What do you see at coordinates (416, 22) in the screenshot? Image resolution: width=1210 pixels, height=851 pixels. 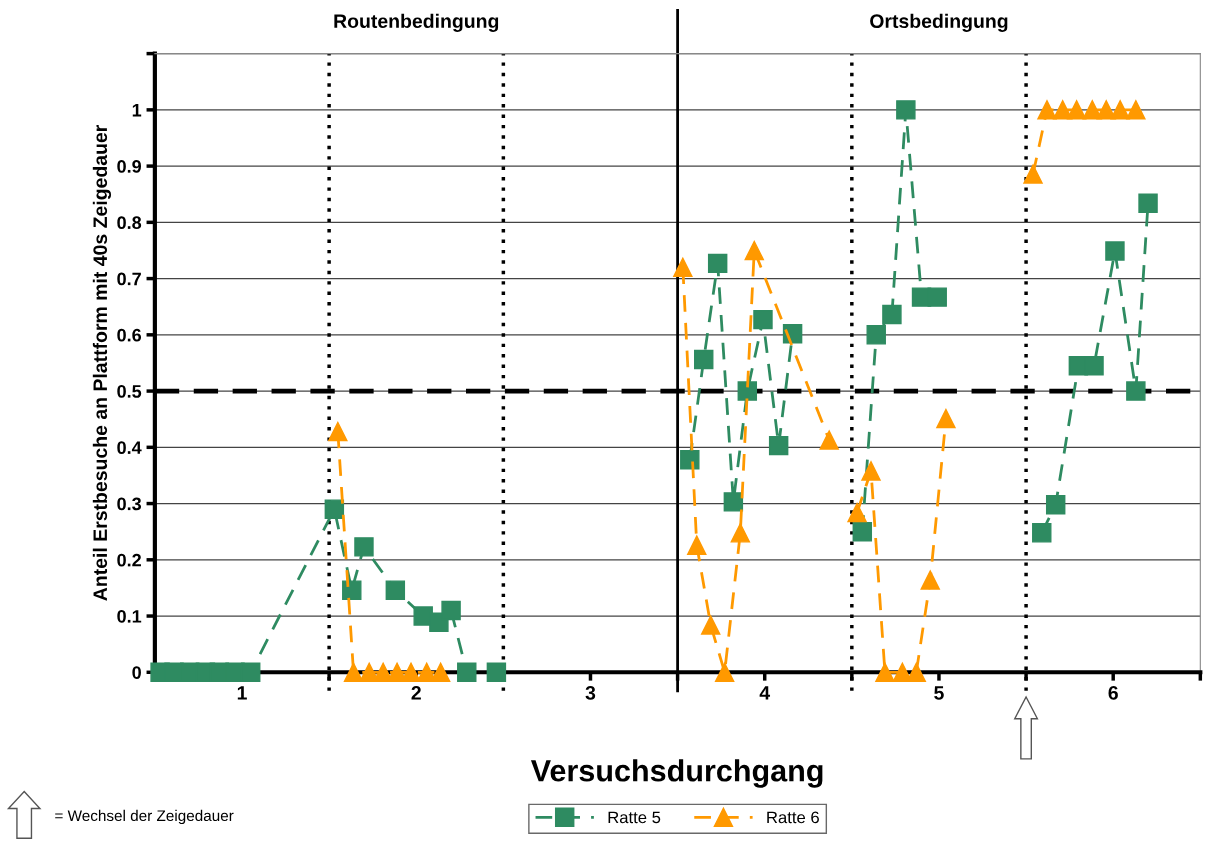 I see `text: Routenbedingung` at bounding box center [416, 22].